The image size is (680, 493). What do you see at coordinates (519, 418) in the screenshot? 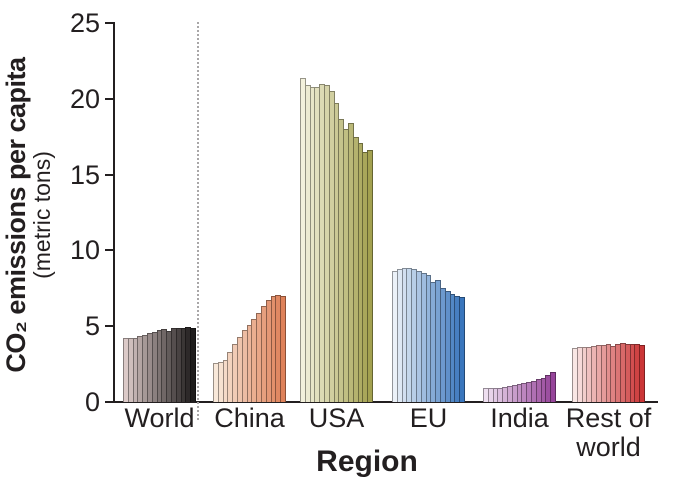
I see `x-label-india: India` at bounding box center [519, 418].